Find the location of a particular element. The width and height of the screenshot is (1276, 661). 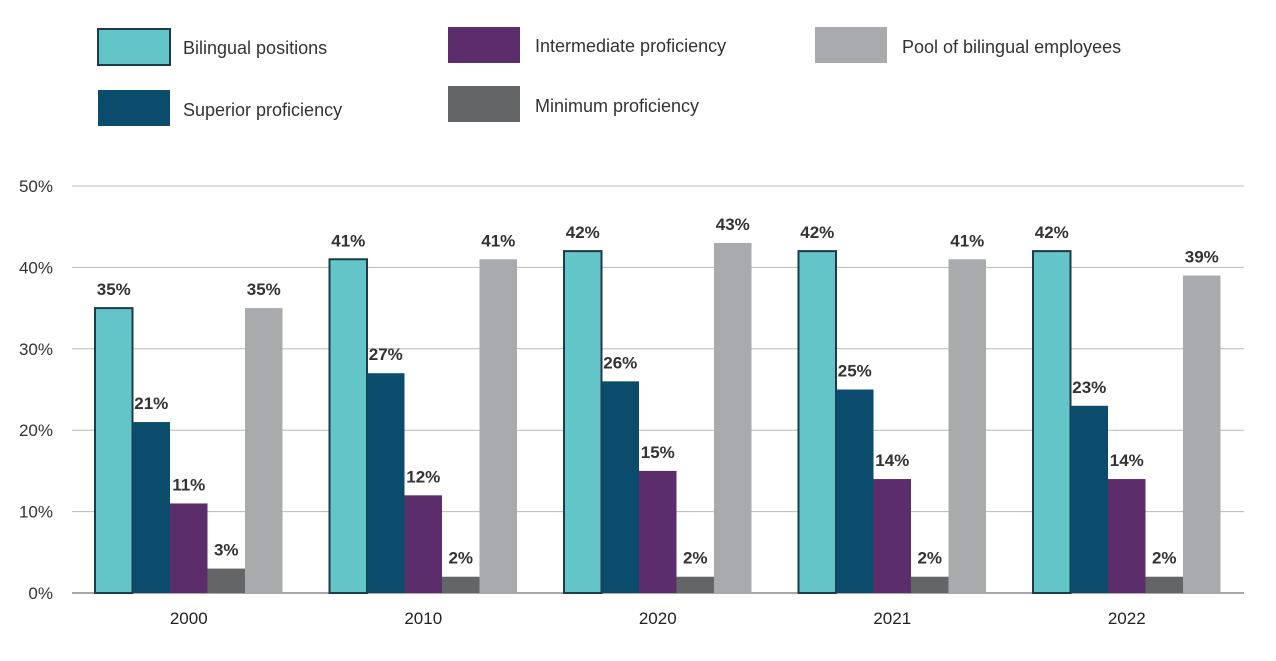

legend-label-minimum-proficiency: Minimum proficiency is located at coordinates (617, 106).